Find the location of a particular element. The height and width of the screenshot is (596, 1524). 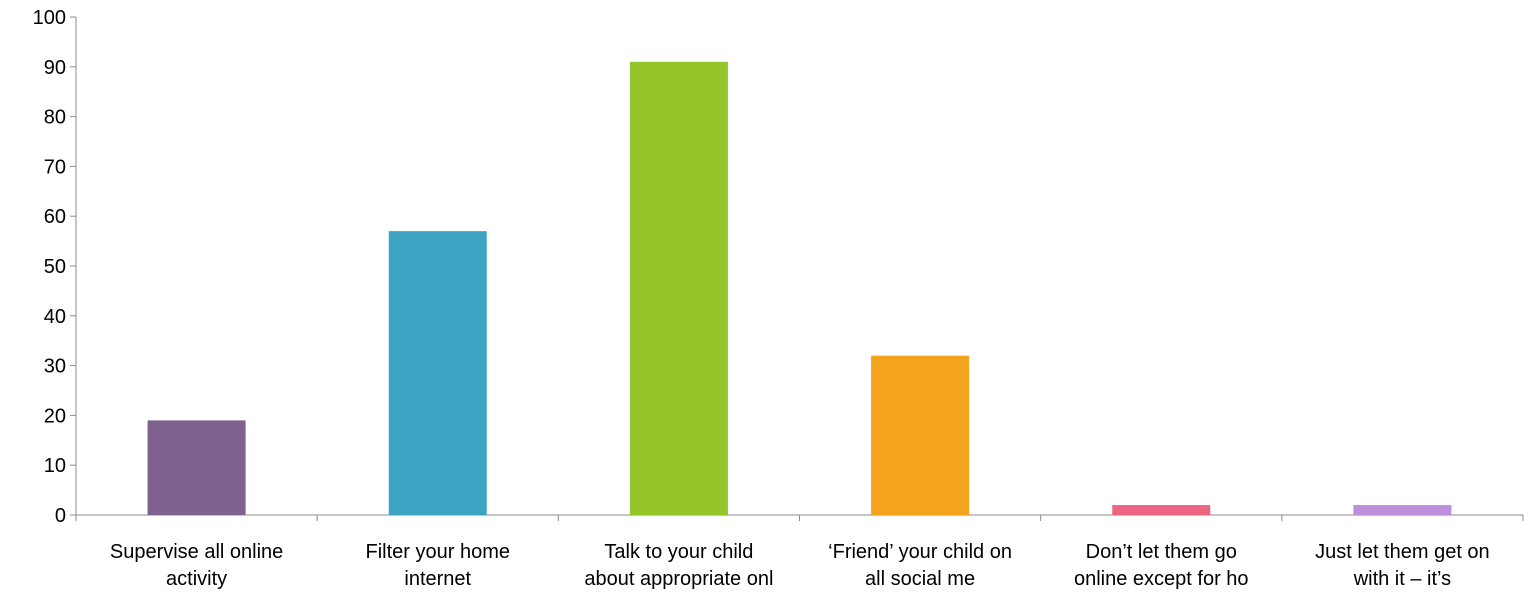

y-tick-label: 60 is located at coordinates (55, 217).